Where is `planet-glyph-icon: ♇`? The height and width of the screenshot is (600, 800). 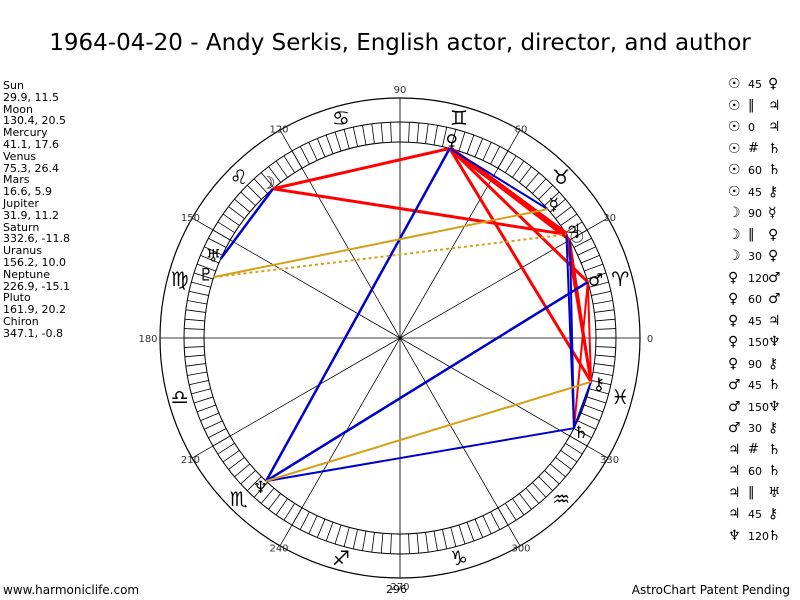 planet-glyph-icon: ♇ is located at coordinates (205, 276).